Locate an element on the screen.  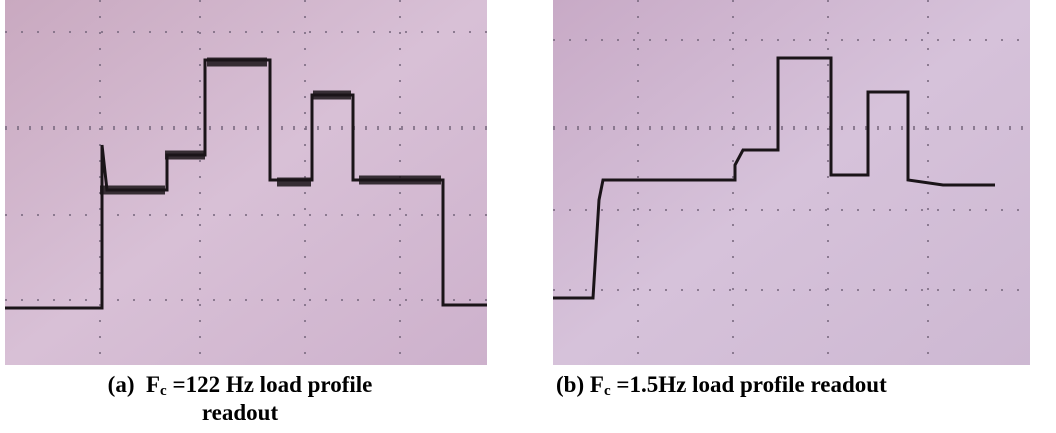
caption-label: (a) is located at coordinates (121, 384).